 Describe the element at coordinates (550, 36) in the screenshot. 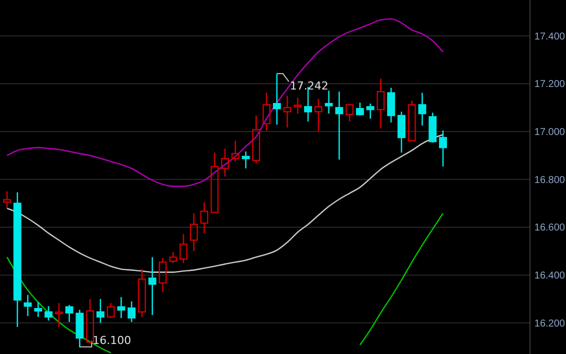

I see `y-tick-label: 17.400` at that location.